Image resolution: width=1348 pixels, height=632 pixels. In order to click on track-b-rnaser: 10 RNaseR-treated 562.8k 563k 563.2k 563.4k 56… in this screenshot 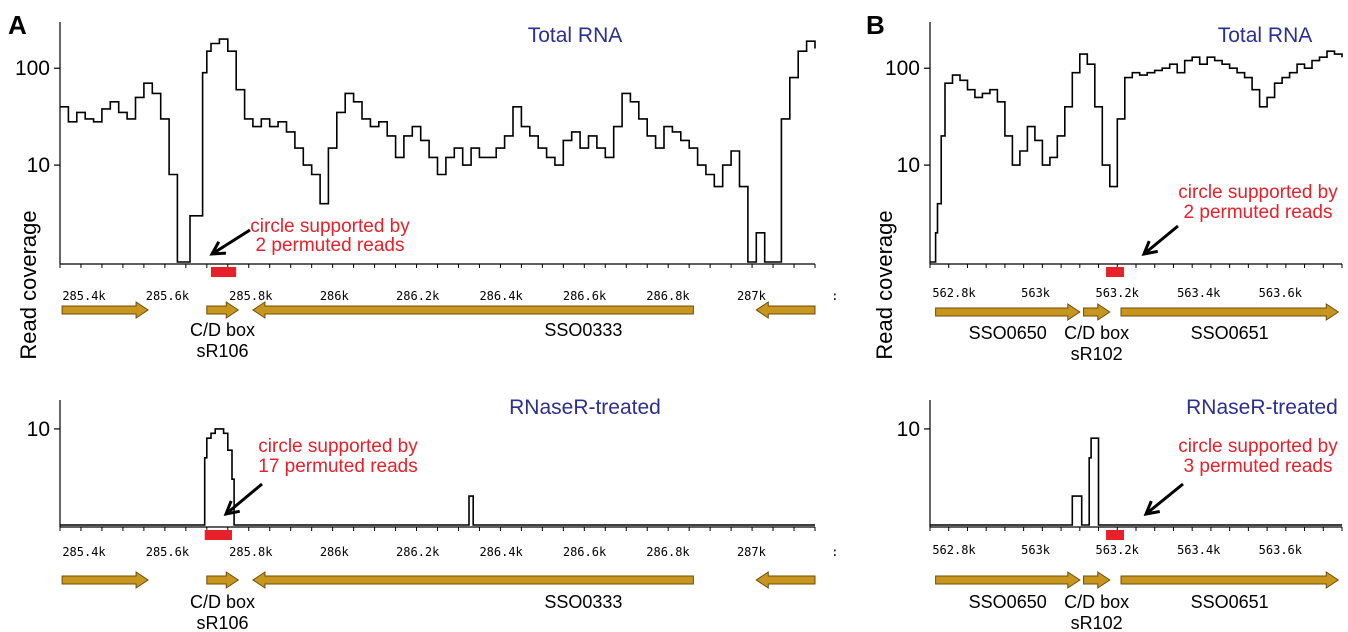, I will do `click(1120, 514)`.